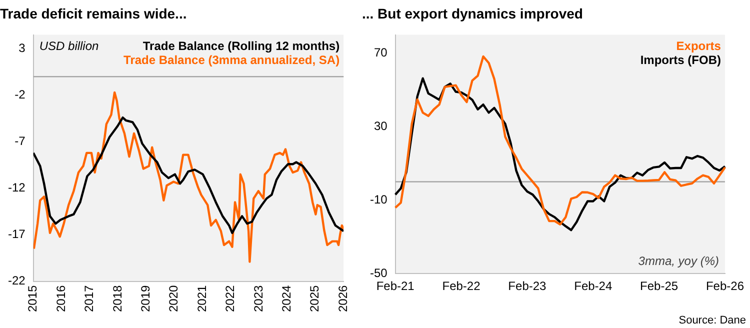 The height and width of the screenshot is (328, 750). What do you see at coordinates (472, 13) in the screenshot?
I see `chart-title: ... But export dynamics improved` at bounding box center [472, 13].